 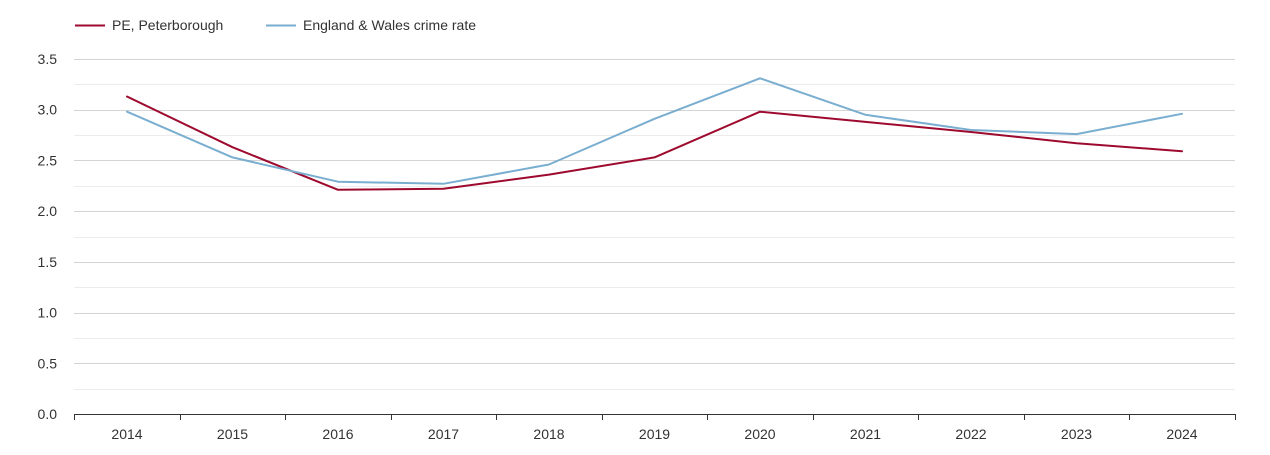 What do you see at coordinates (443, 434) in the screenshot?
I see `x-tick-label: 2017` at bounding box center [443, 434].